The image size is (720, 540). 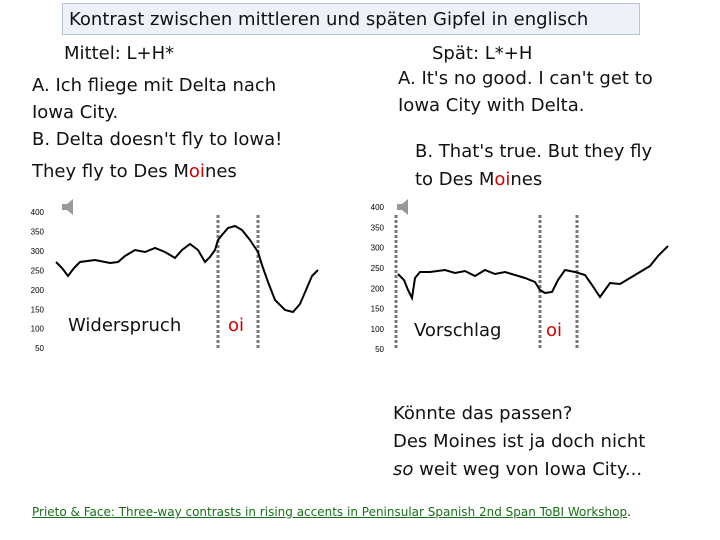 I want to click on text-line: They fly to Des Moines, so click(x=134, y=172).